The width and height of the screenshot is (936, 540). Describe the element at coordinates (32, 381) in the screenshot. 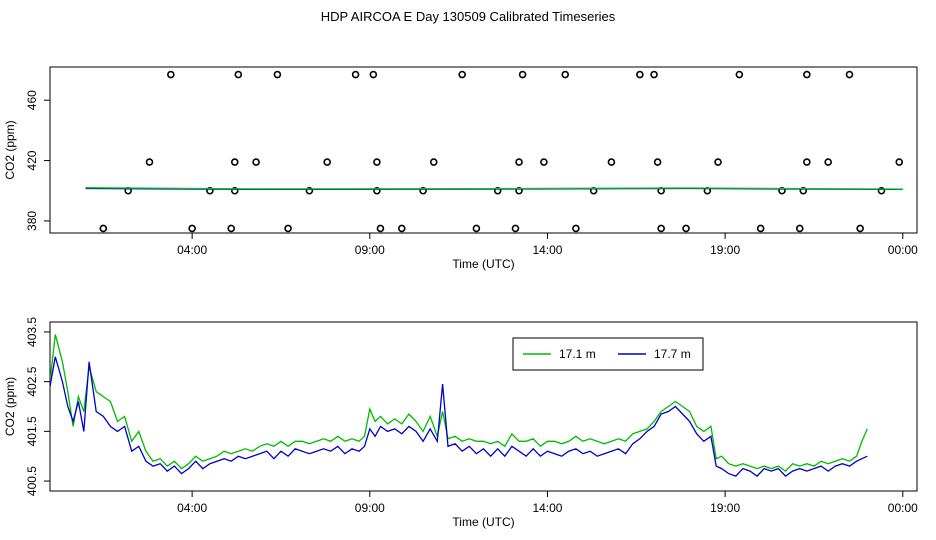

I see `y-tick-label: 402.5` at that location.